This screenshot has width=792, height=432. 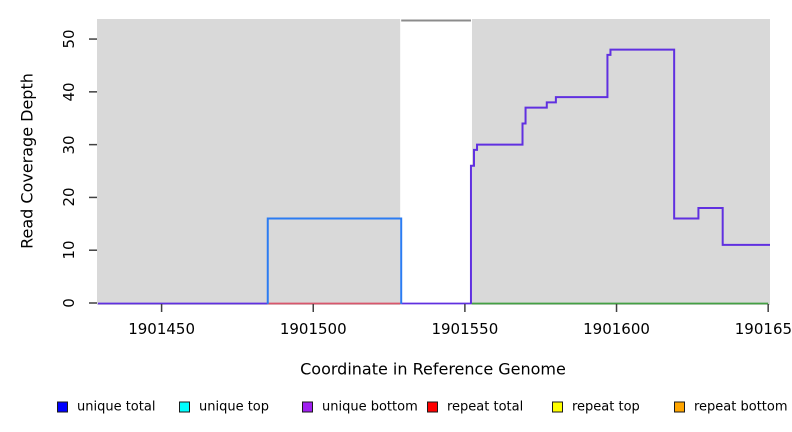 What do you see at coordinates (27, 161) in the screenshot?
I see `y-axis-title: Read Coverage Depth` at bounding box center [27, 161].